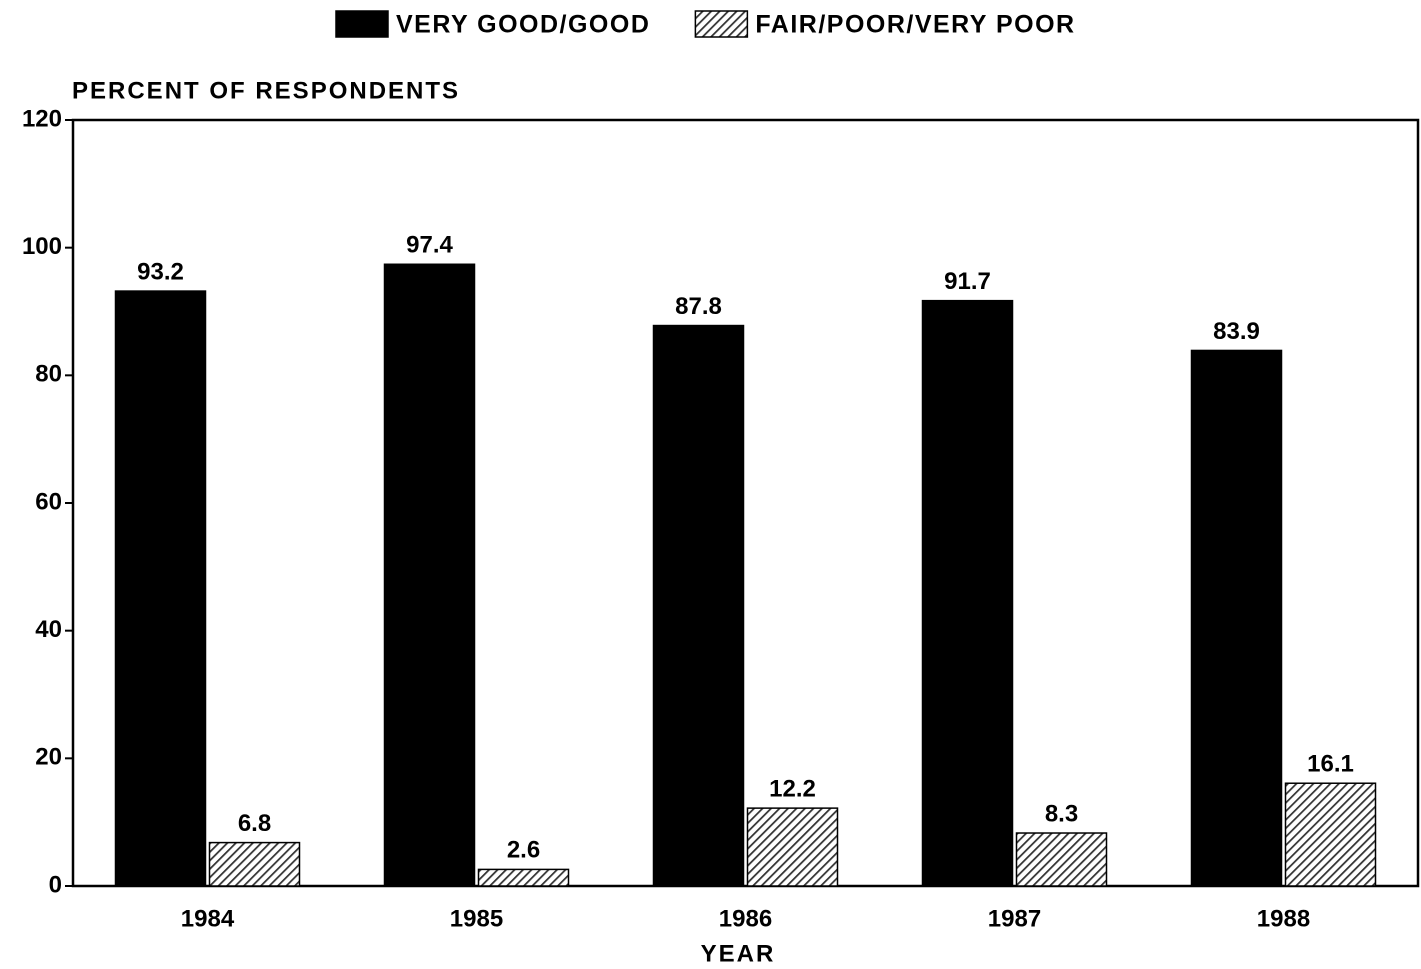  Describe the element at coordinates (476, 918) in the screenshot. I see `x-tick-label: 1985` at that location.